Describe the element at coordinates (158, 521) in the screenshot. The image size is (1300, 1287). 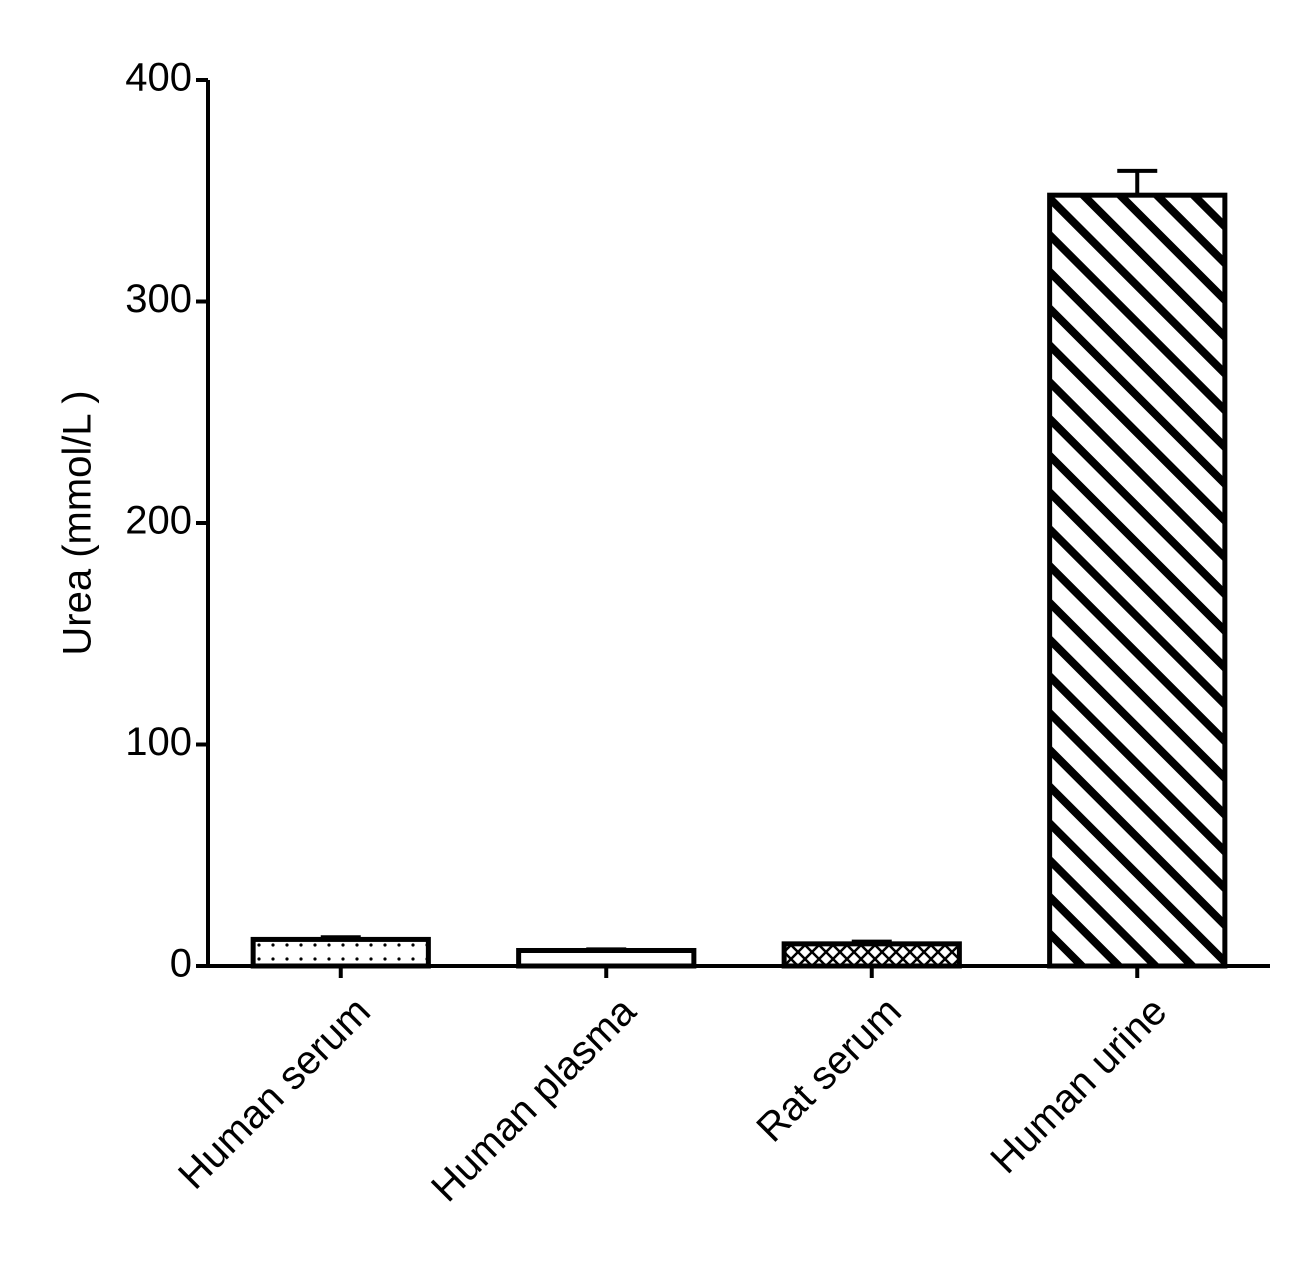
I see `y-tick-label: 200` at that location.